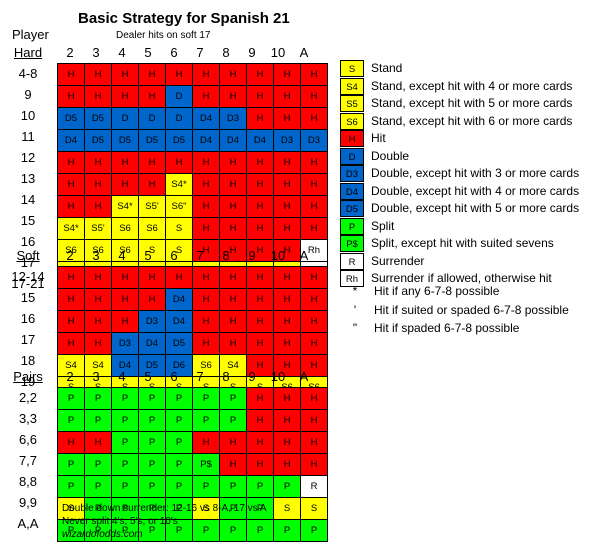 Image resolution: width=608 pixels, height=547 pixels. I want to click on footnote-item: " Hit if spaded 6-7-8 possible, so click(475, 330).